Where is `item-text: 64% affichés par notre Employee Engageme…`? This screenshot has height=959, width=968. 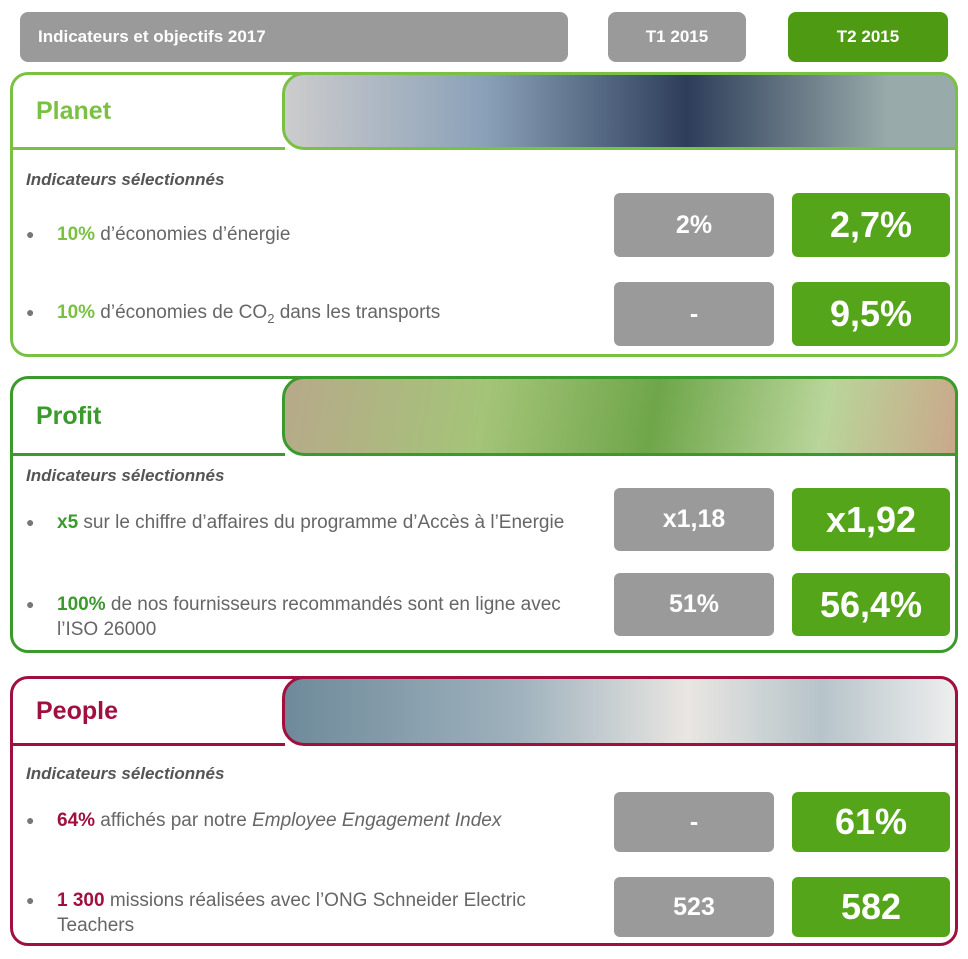
item-text: 64% affichés par notre Employee Engageme… is located at coordinates (329, 820).